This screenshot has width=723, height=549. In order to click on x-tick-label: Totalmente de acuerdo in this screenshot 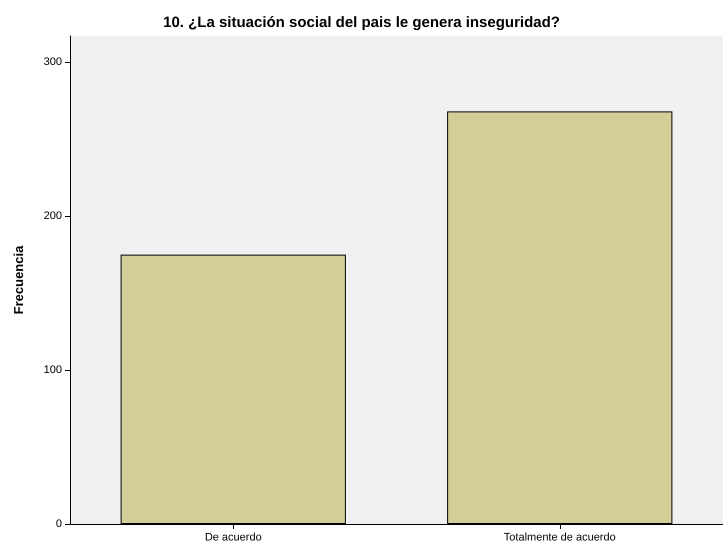, I will do `click(560, 538)`.